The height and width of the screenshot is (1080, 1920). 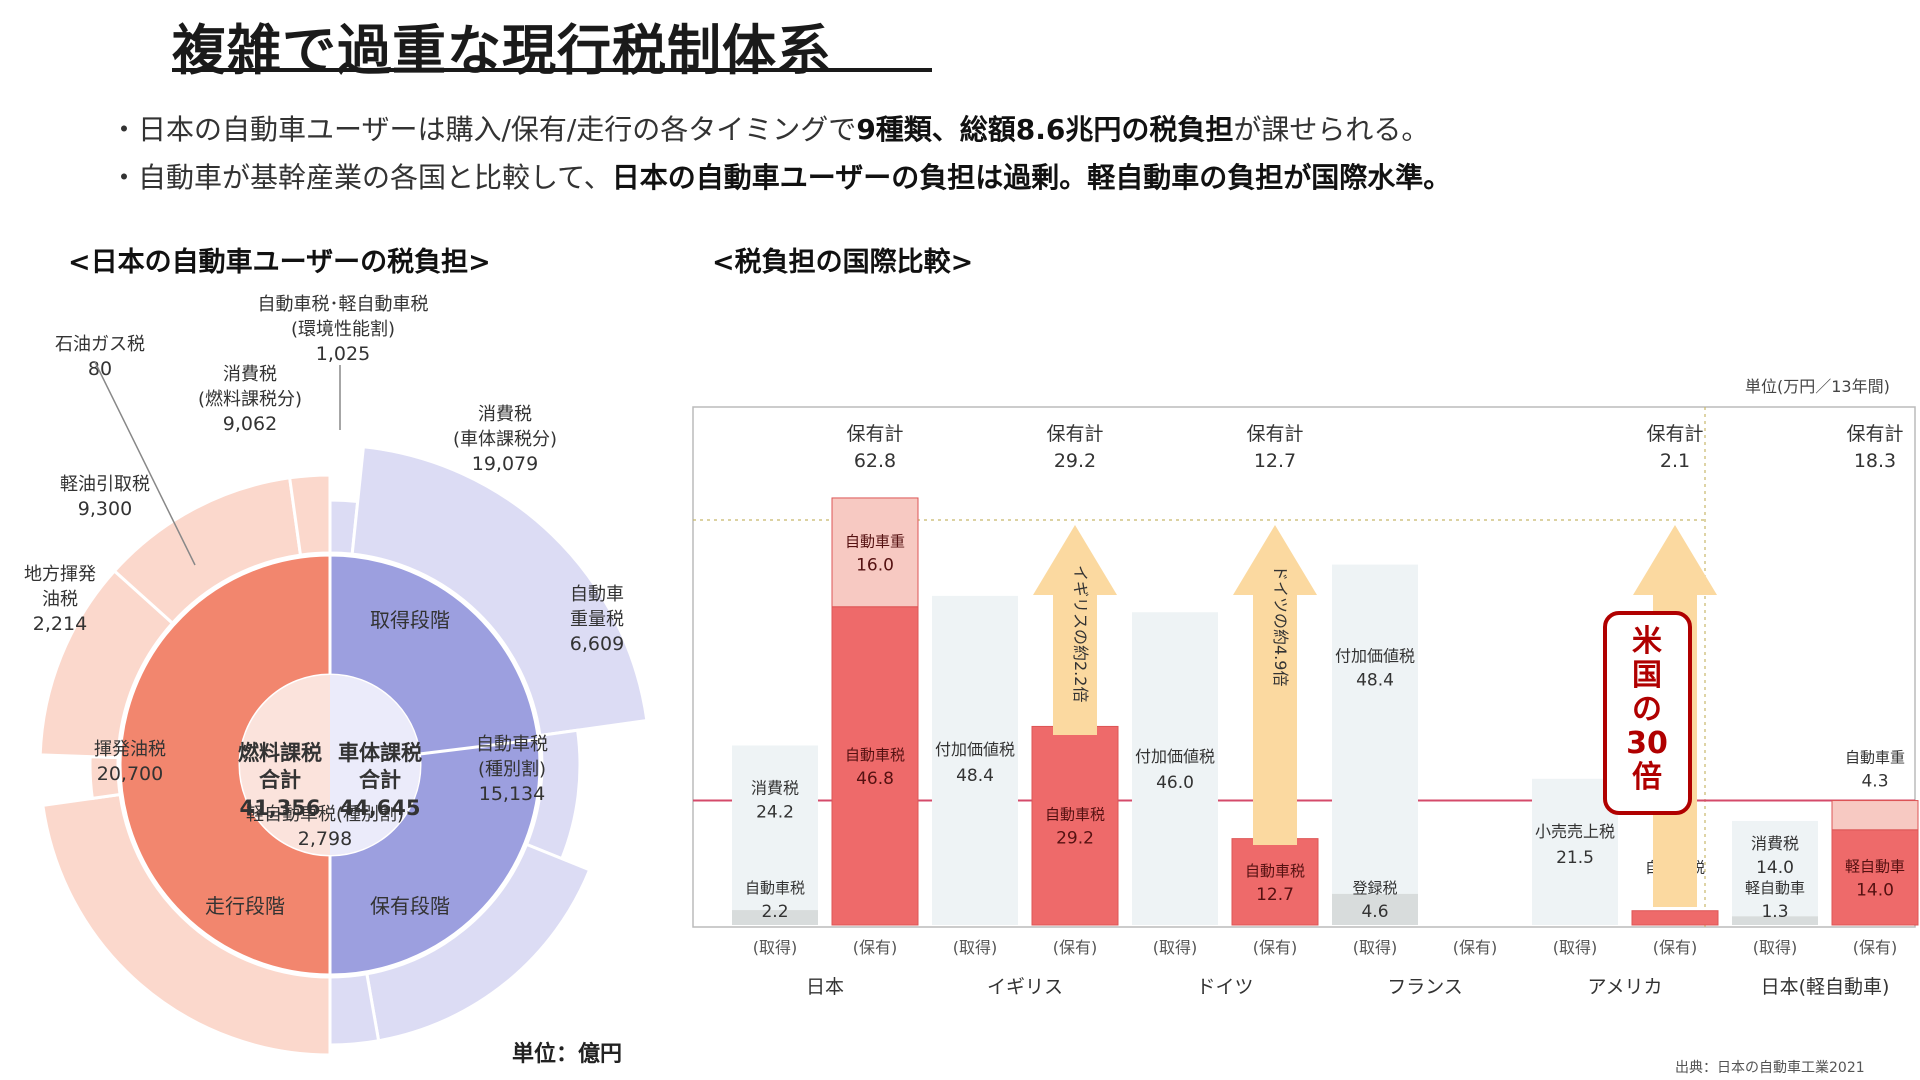 I want to click on right-heading: <税負担の国際比較>, so click(x=843, y=262).